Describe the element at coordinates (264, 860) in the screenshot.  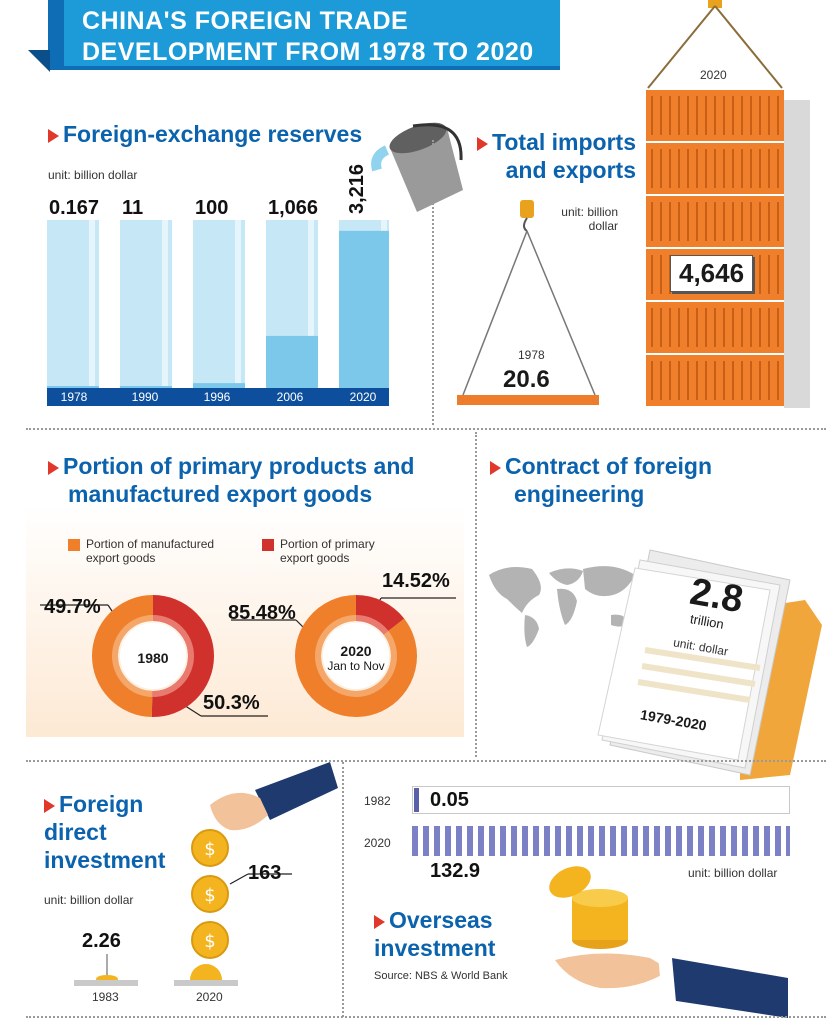
I see `hand-dropping-coins: $ $ $` at that location.